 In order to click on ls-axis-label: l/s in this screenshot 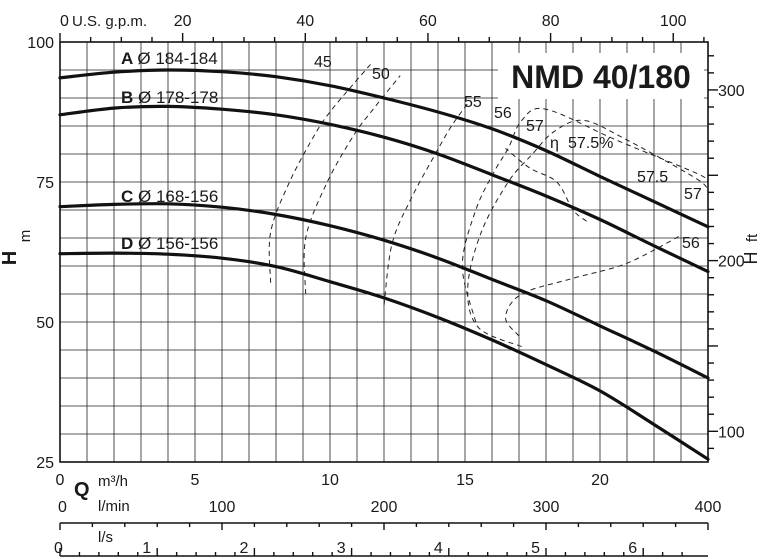, I will do `click(105, 537)`.